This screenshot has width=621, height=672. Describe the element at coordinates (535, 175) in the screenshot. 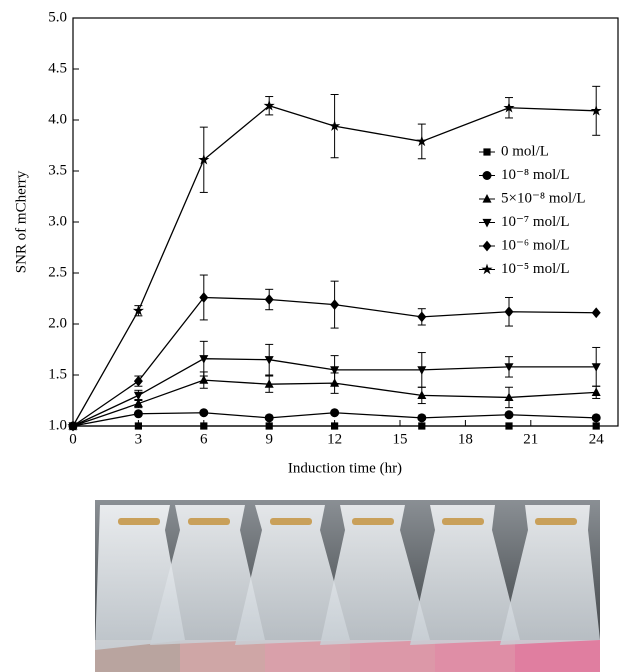

I see `legend-label: 10⁻⁸ mol/L` at that location.